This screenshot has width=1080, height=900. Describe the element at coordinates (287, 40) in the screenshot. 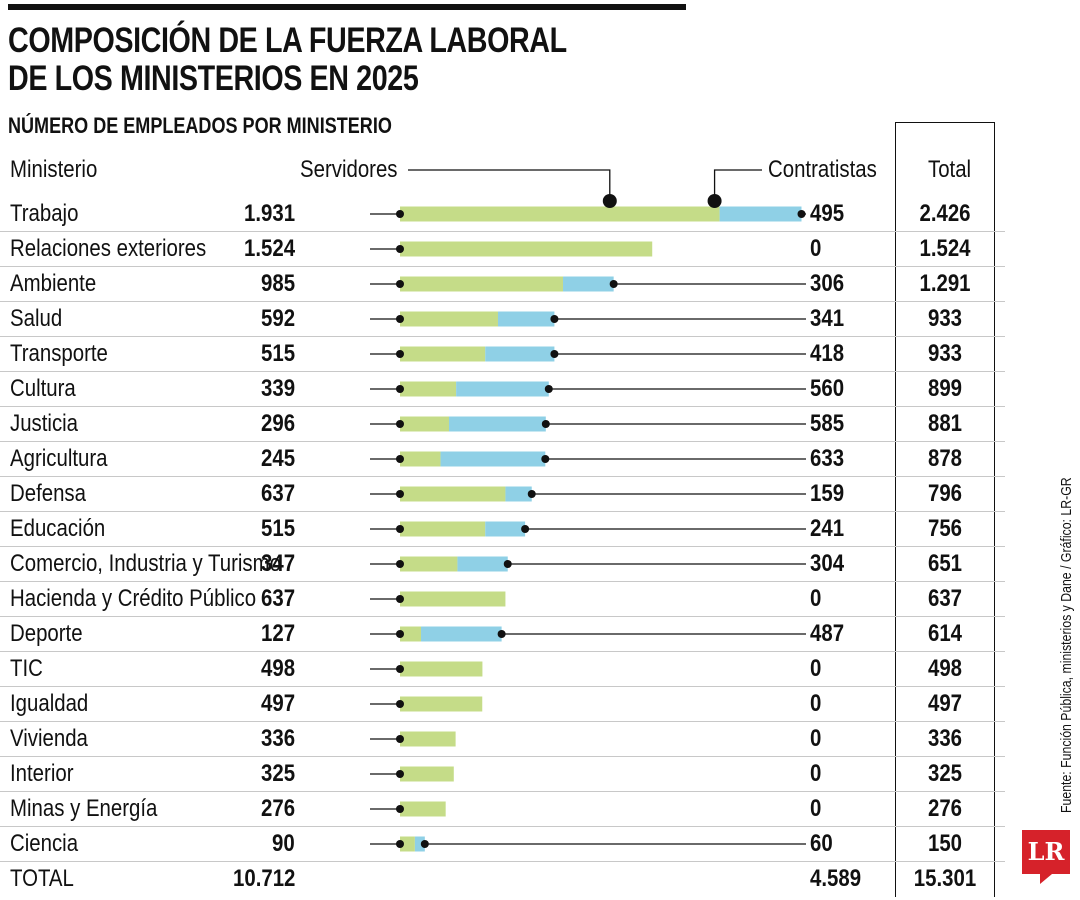

I see `title-line-1: COMPOSICIÓN DE LA FUERZA LABORAL` at that location.